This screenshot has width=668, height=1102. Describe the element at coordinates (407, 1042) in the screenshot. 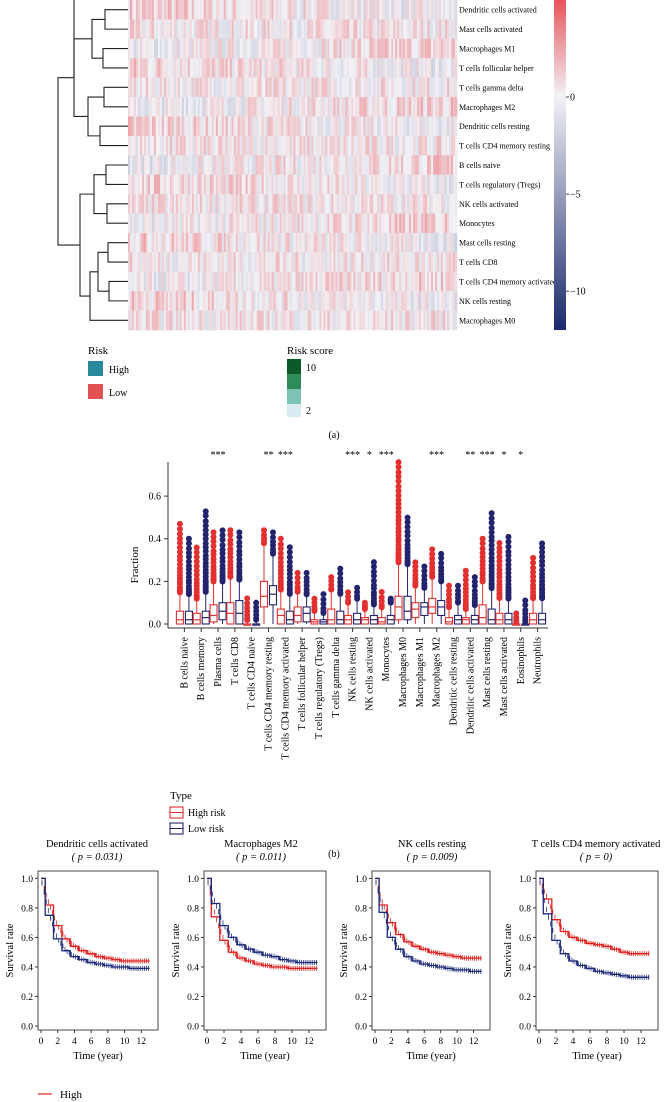

I see `x-tick-label: 4` at that location.